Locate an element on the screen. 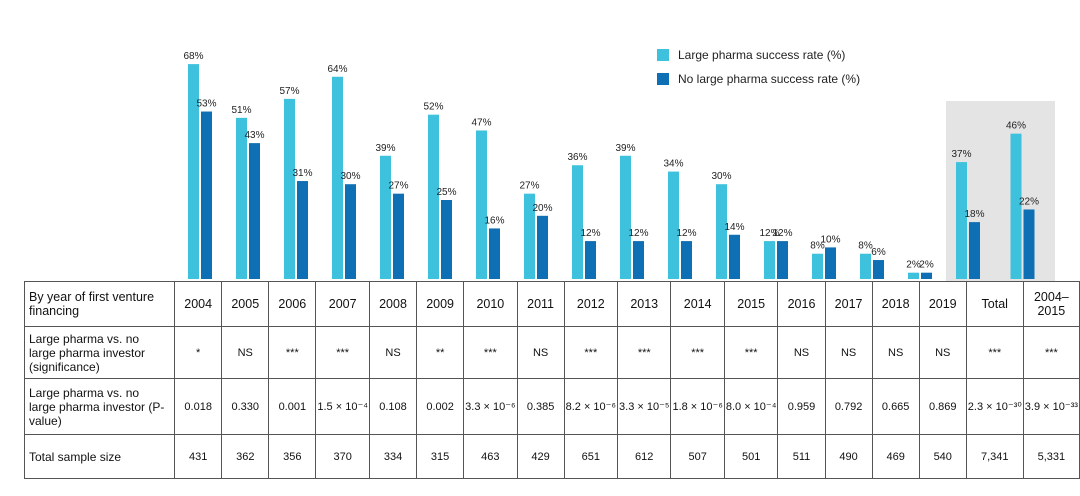  value-label: 34% is located at coordinates (673, 164).